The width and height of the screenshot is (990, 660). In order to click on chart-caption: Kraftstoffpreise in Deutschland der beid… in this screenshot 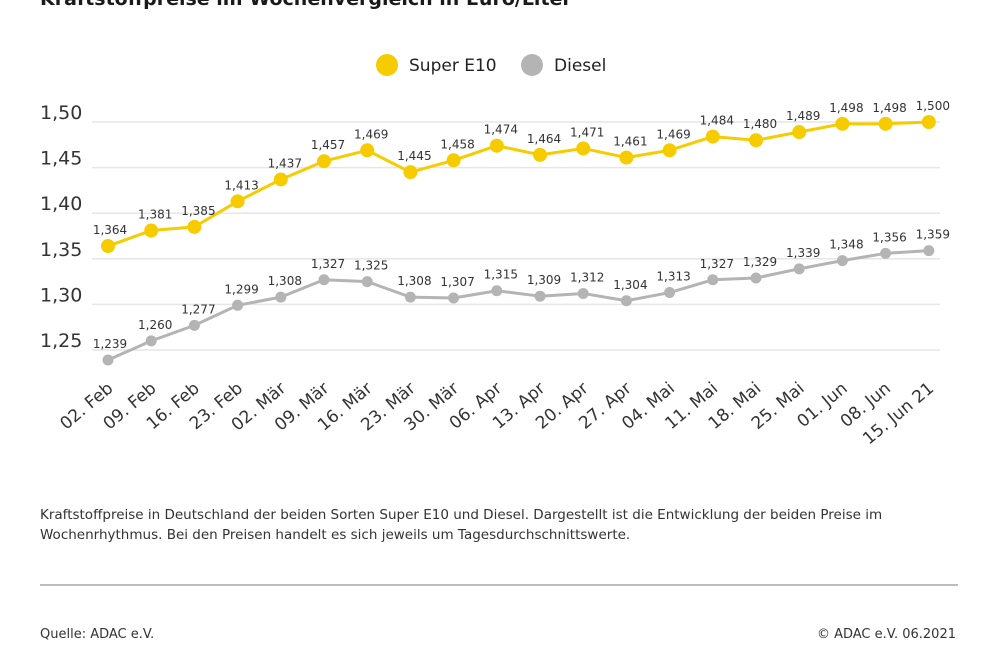, I will do `click(461, 525)`.